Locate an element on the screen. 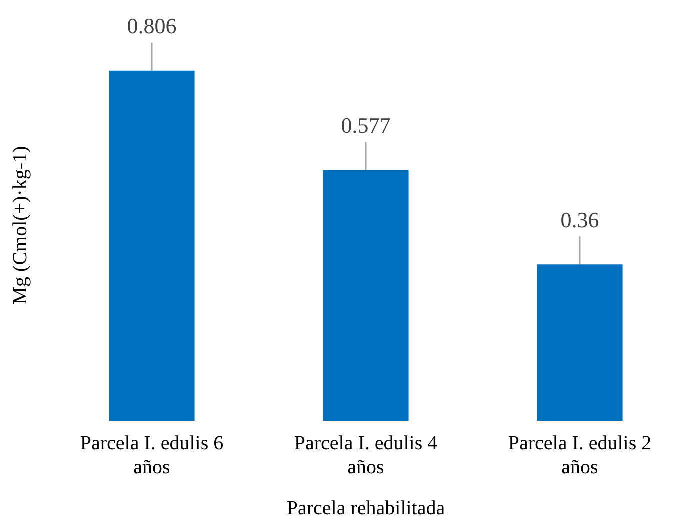 Image resolution: width=692 pixels, height=530 pixels. data-label: 0.806 is located at coordinates (152, 26).